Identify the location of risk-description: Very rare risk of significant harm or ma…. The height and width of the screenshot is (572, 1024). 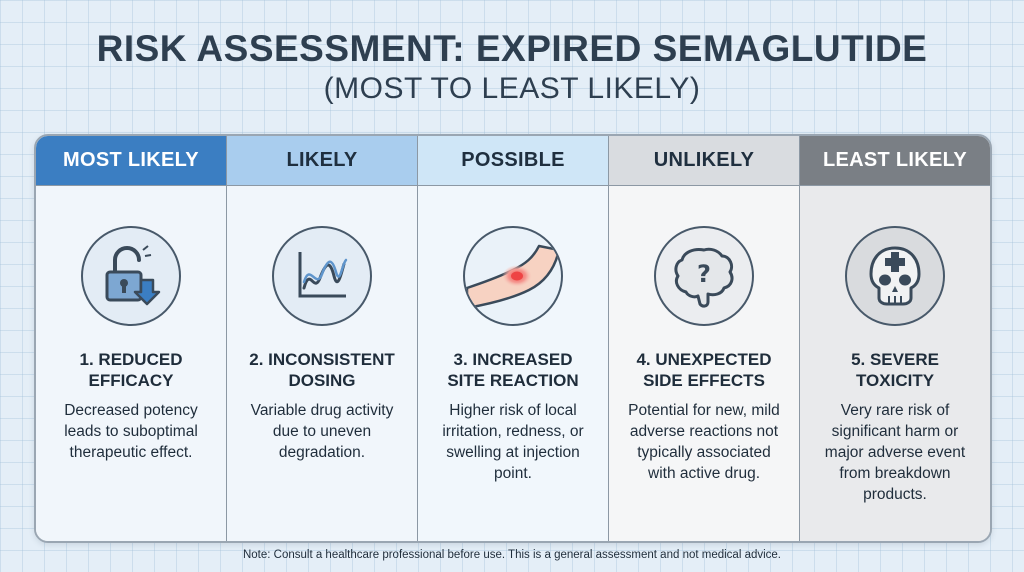
(895, 452).